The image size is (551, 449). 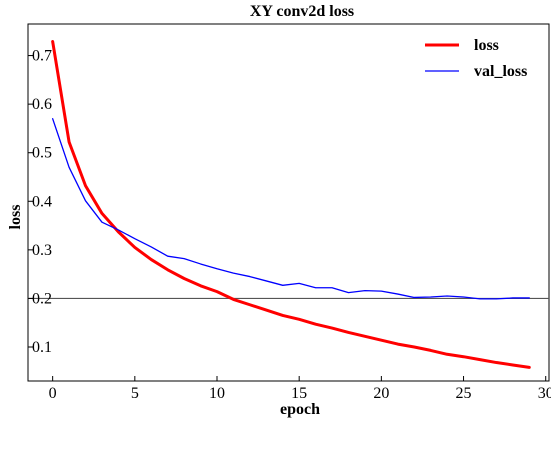 What do you see at coordinates (500, 71) in the screenshot?
I see `legend-label-val-loss: val_loss` at bounding box center [500, 71].